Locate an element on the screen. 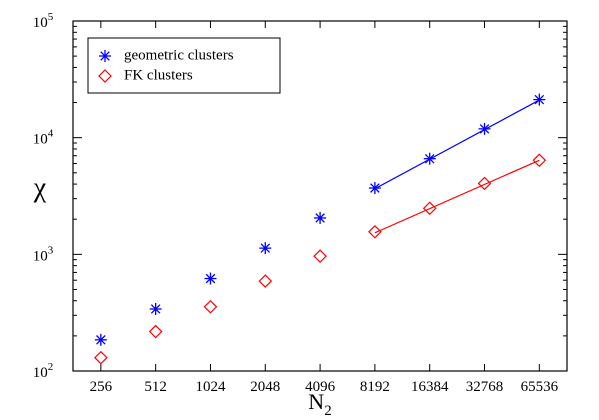  x-tick-label: 2048 is located at coordinates (265, 387).